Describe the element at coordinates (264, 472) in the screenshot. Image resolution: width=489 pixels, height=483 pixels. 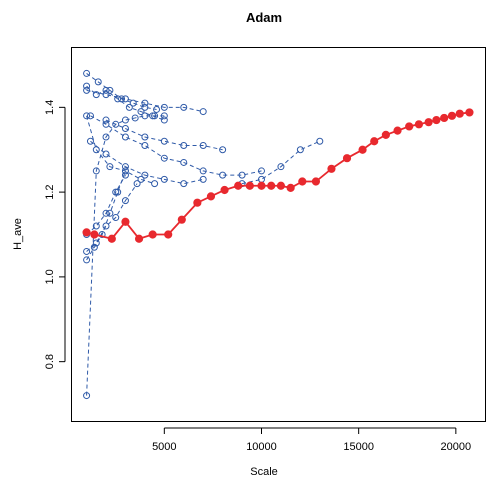
I see `x-axis-label: Scale` at that location.